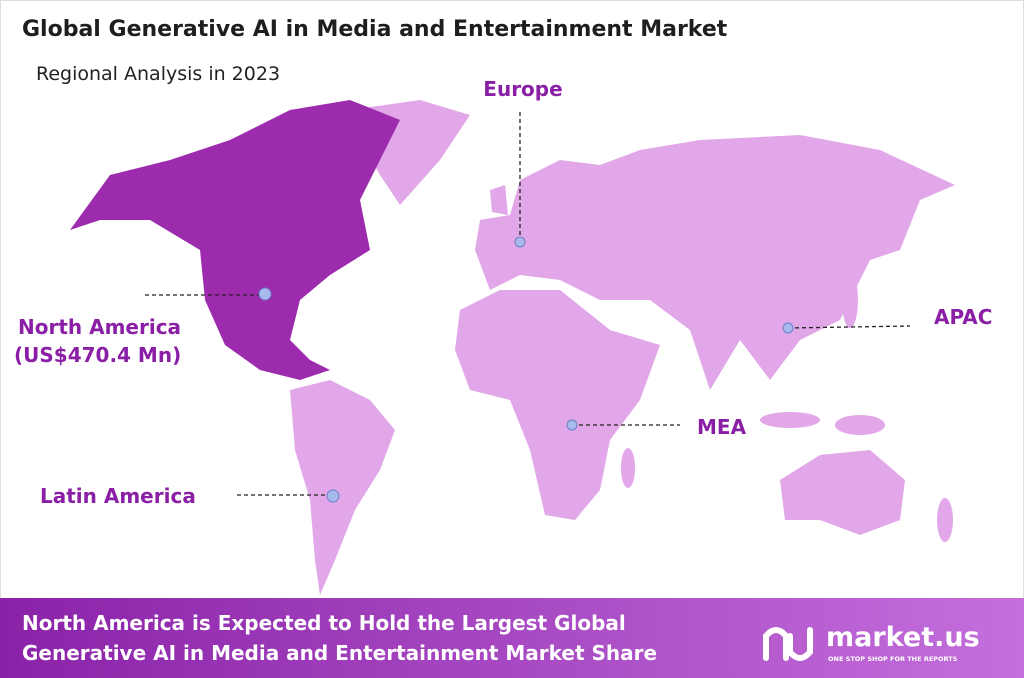 Image resolution: width=1024 pixels, height=678 pixels. I want to click on logo-mark, so click(788, 644).